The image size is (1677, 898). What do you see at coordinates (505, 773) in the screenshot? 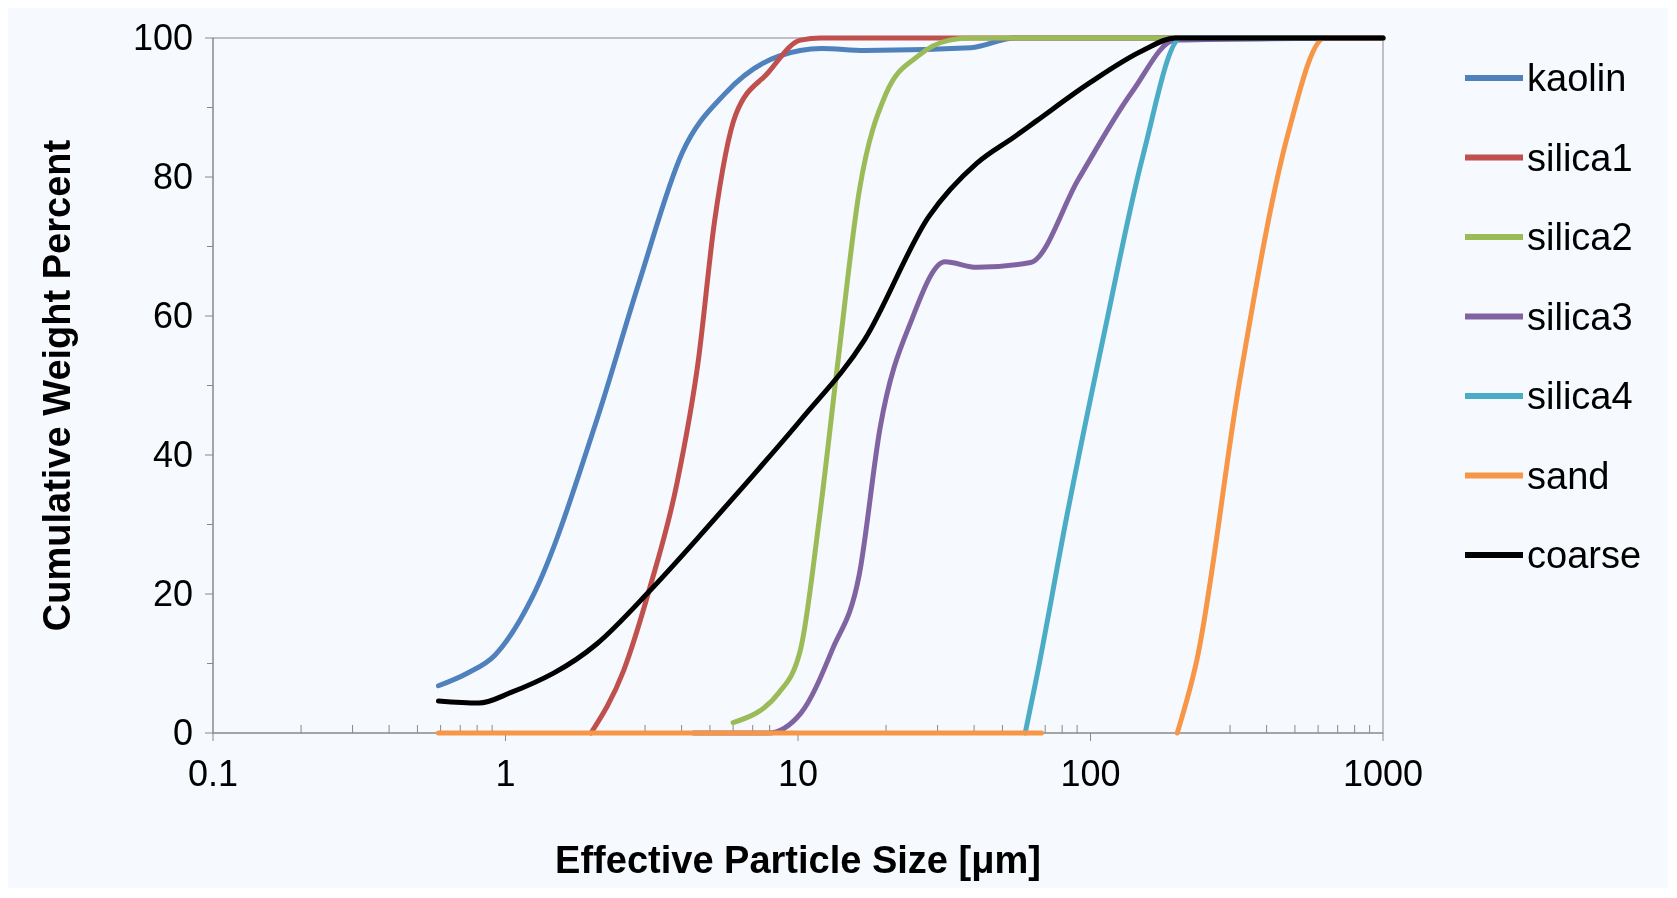
I see `x-tick-label: 1` at bounding box center [505, 773].